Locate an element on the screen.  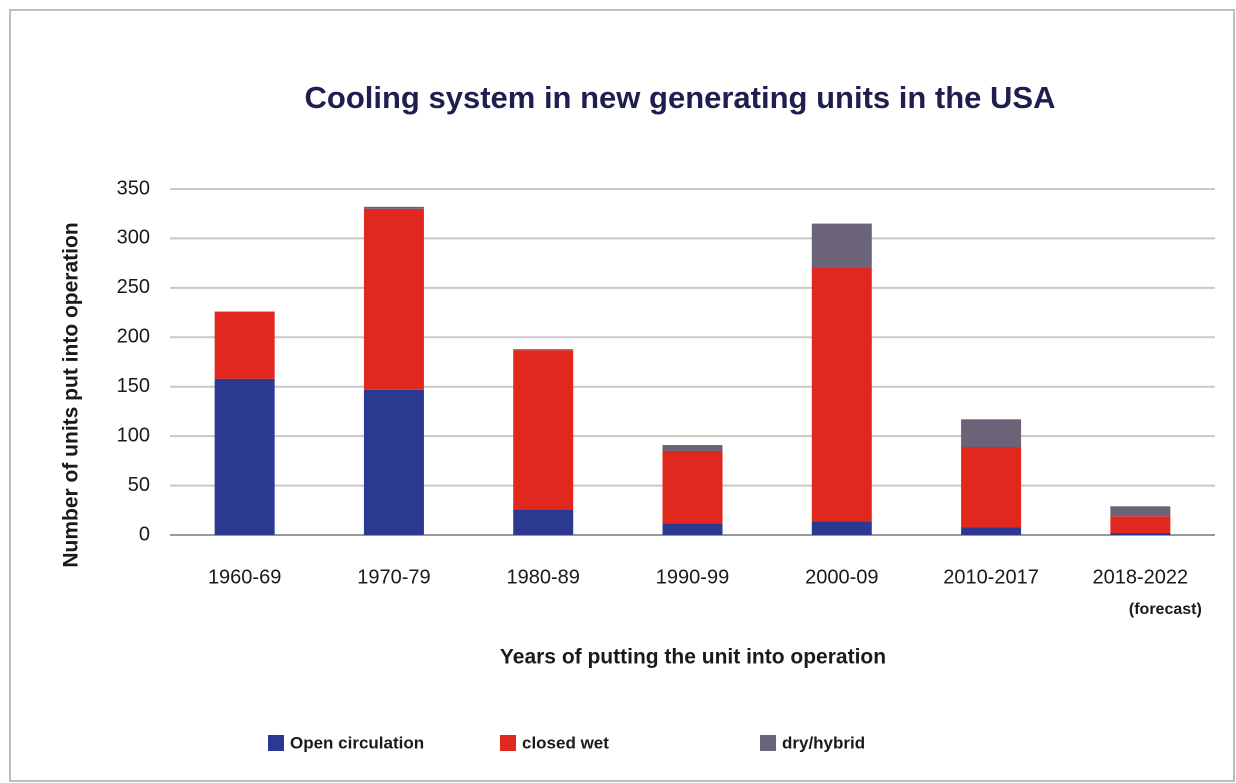
x-tick-label: 2000-09 is located at coordinates (841, 577).